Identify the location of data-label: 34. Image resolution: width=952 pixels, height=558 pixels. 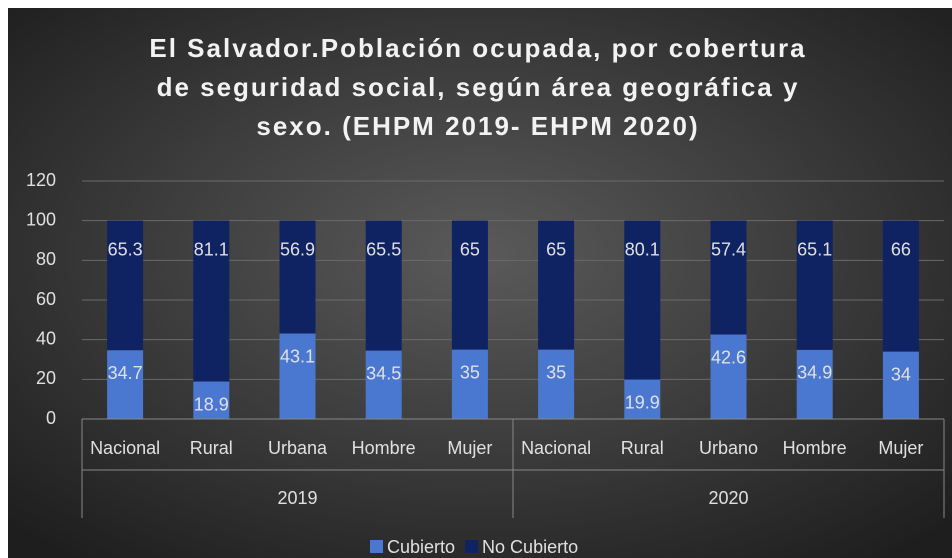
(901, 374).